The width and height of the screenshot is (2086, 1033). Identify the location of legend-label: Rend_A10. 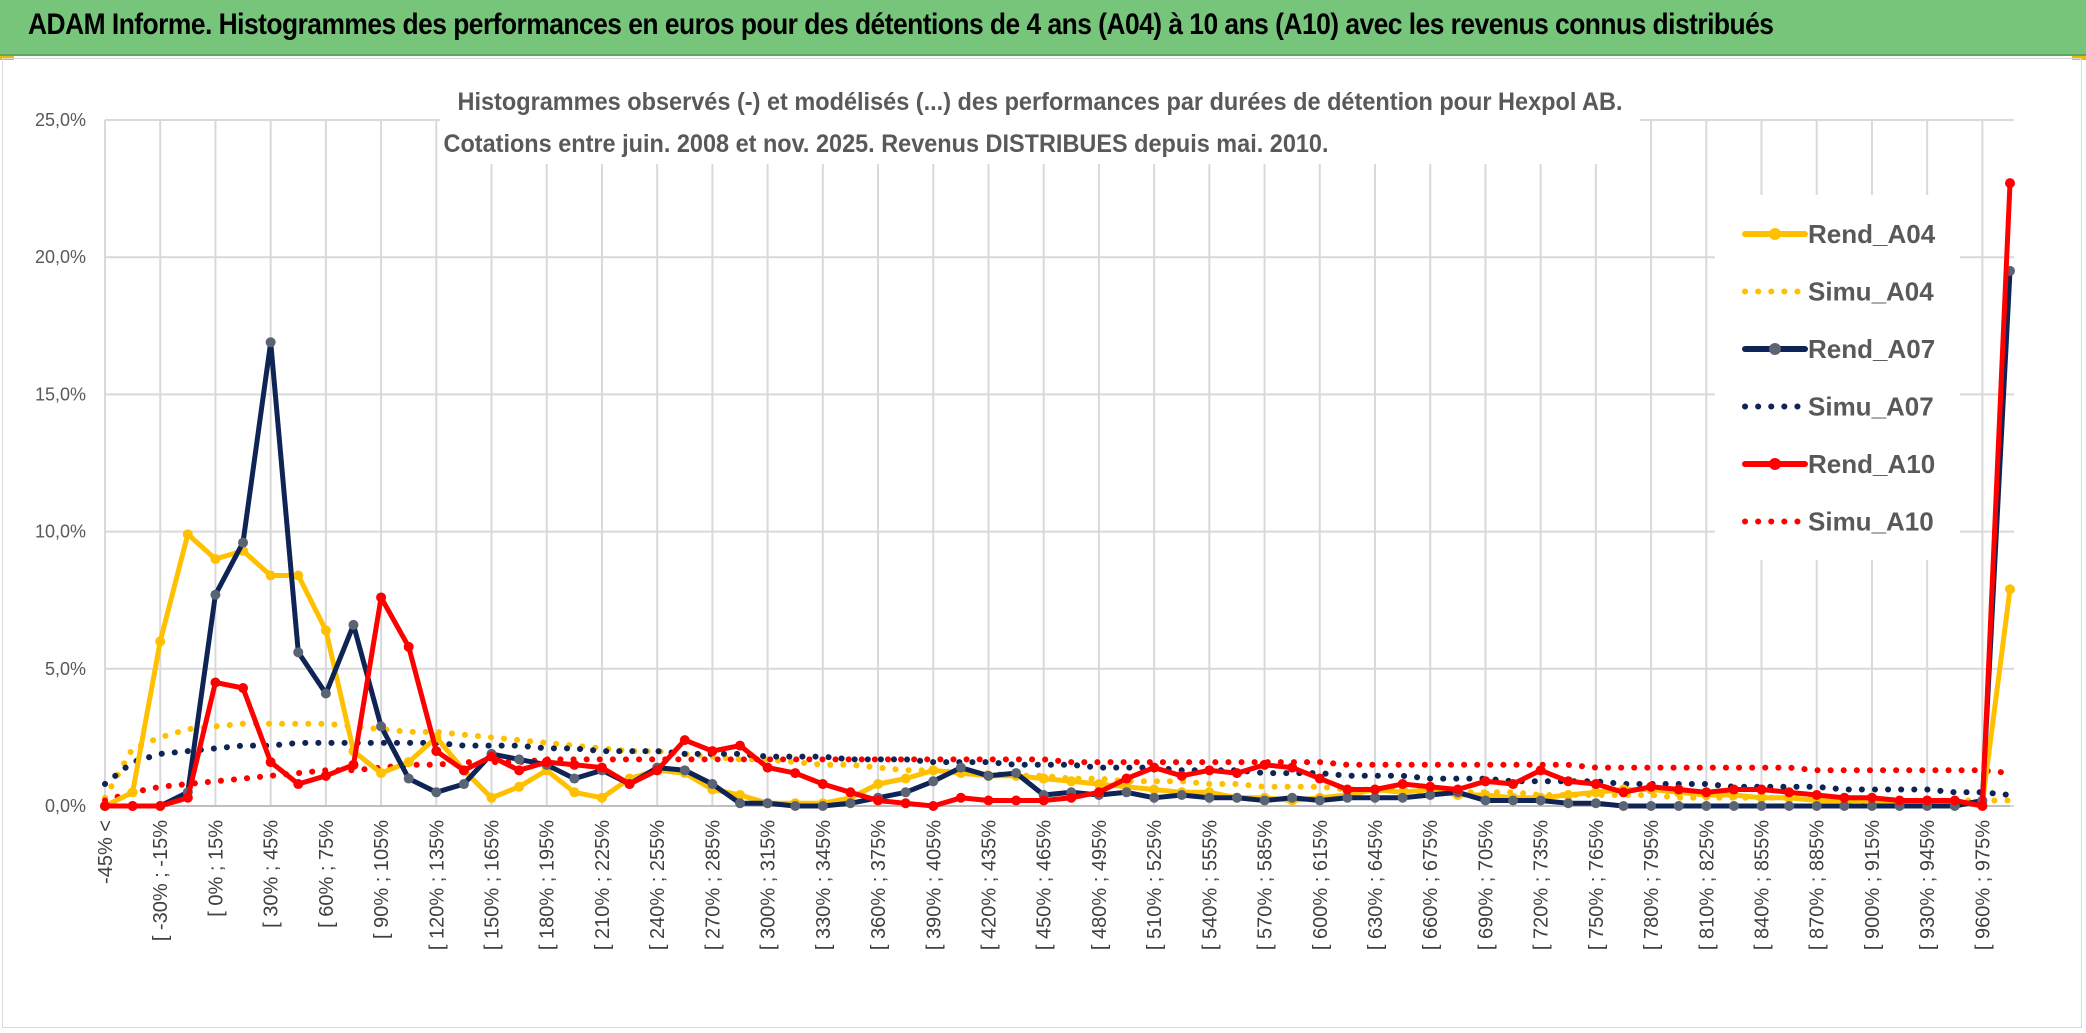
(1871, 464).